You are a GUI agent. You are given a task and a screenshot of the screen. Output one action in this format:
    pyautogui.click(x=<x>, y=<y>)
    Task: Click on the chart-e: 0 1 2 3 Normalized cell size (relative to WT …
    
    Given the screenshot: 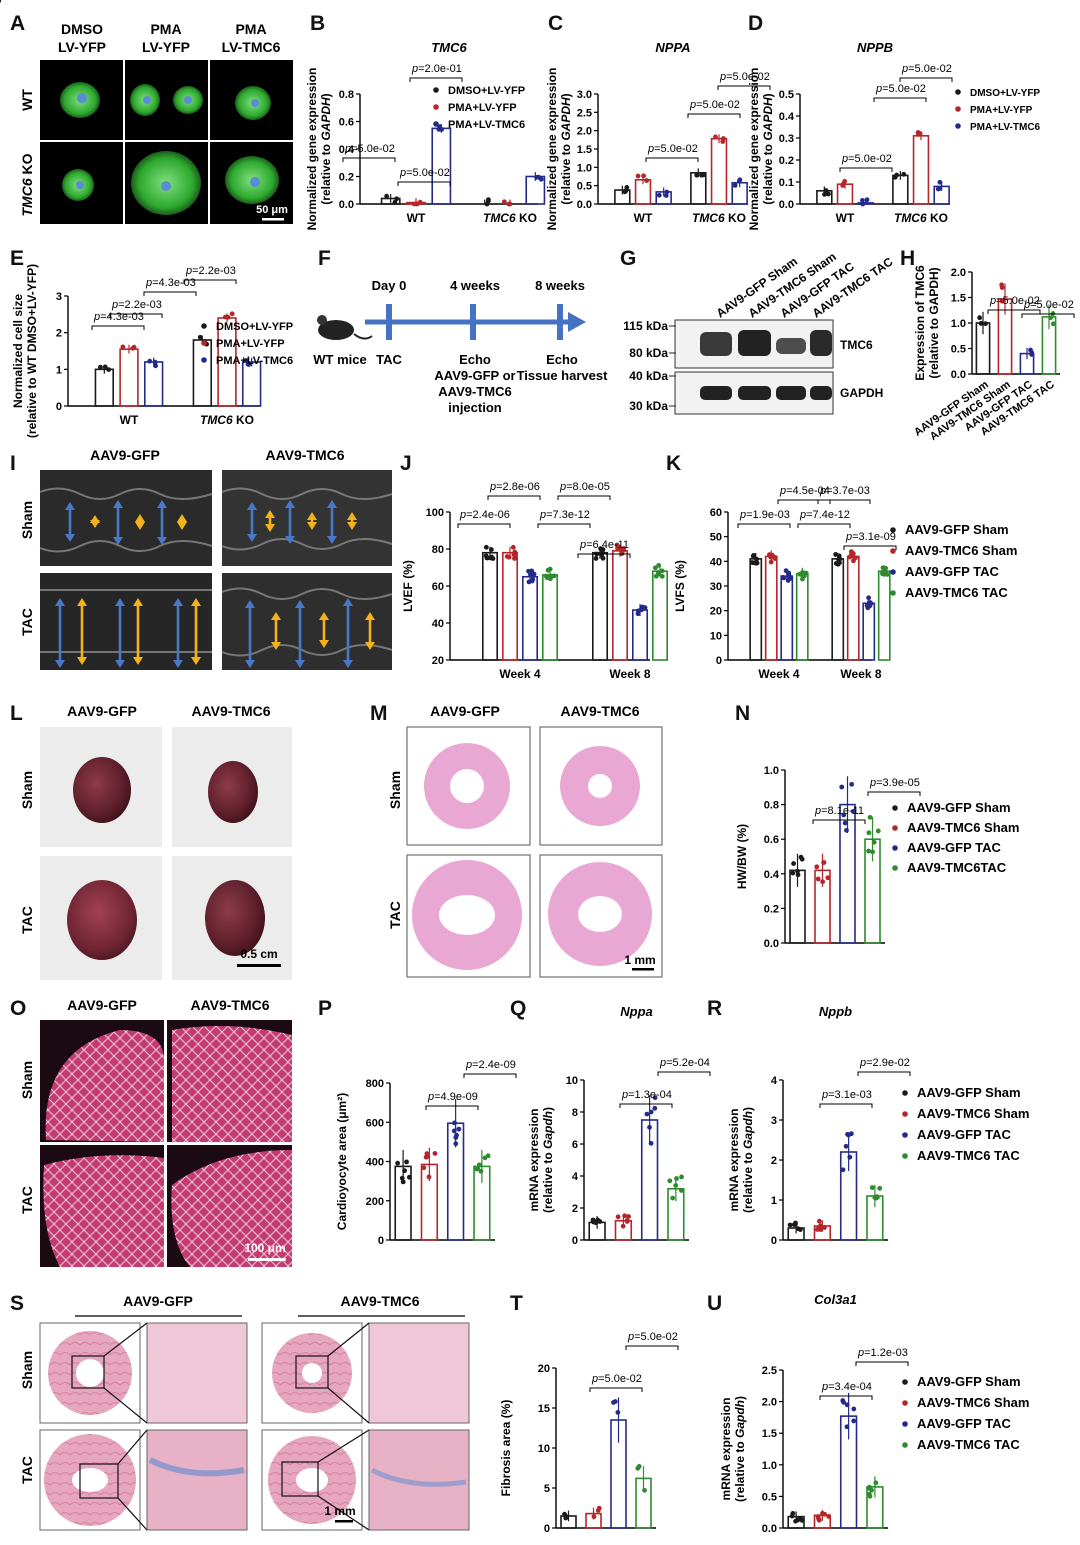 What is the action you would take?
    pyautogui.click(x=136, y=351)
    